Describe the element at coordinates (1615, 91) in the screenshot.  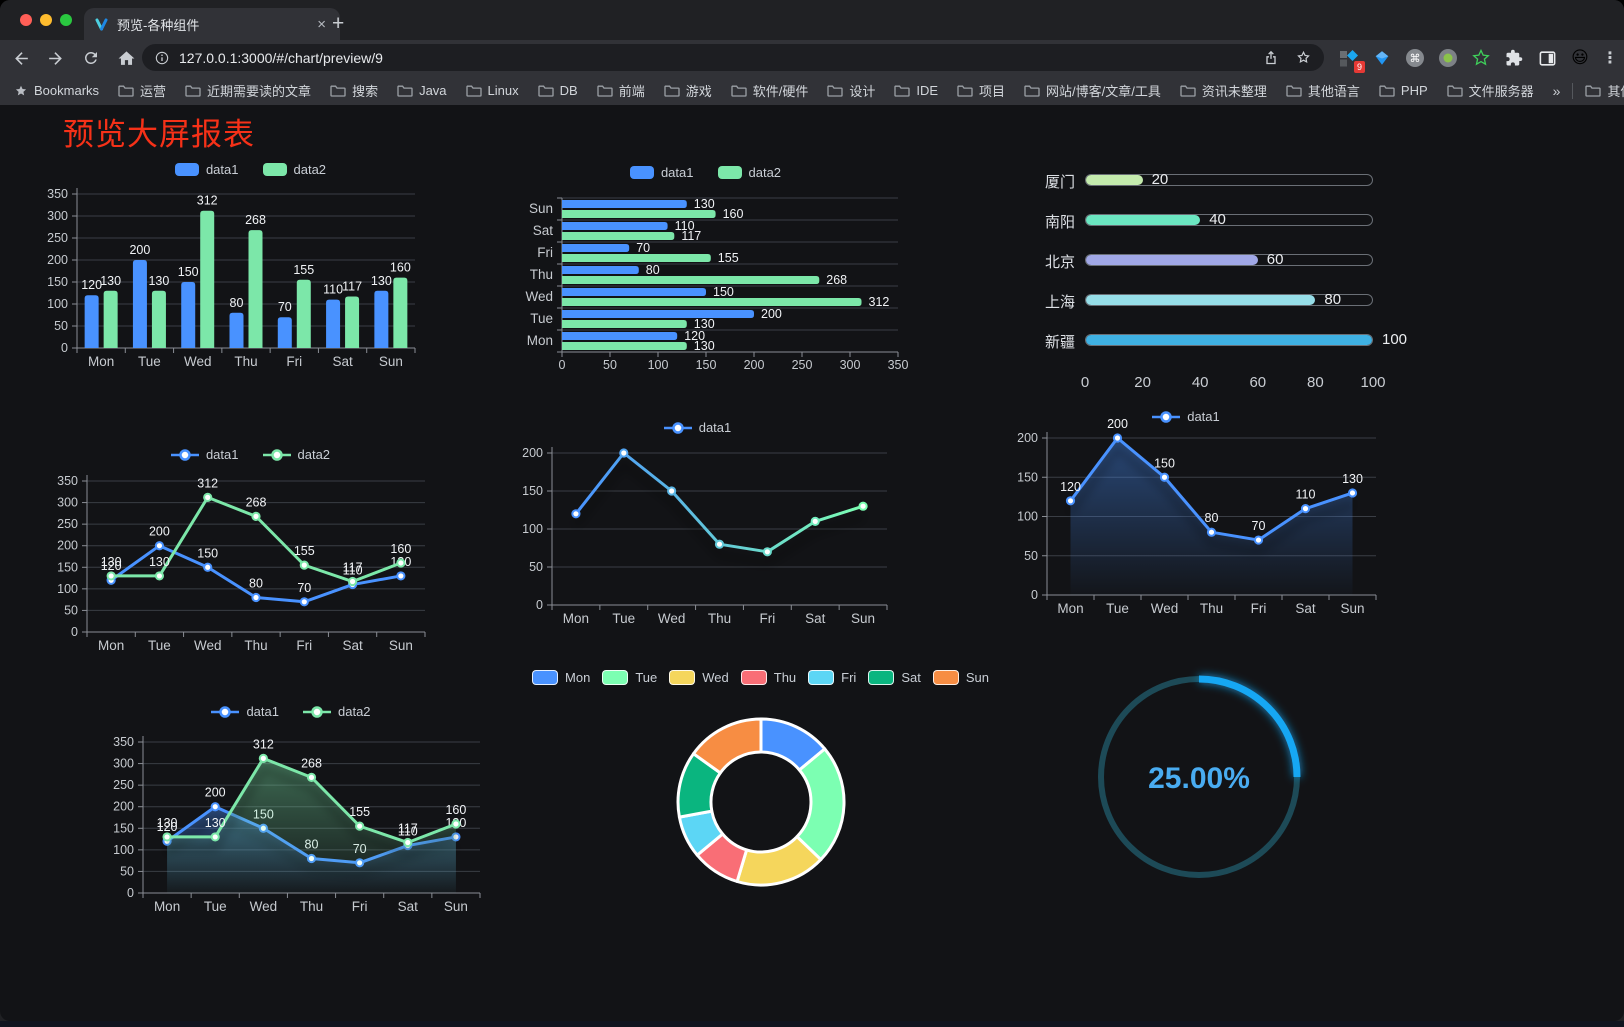
I see `other-bookmarks-label: 其他书签` at that location.